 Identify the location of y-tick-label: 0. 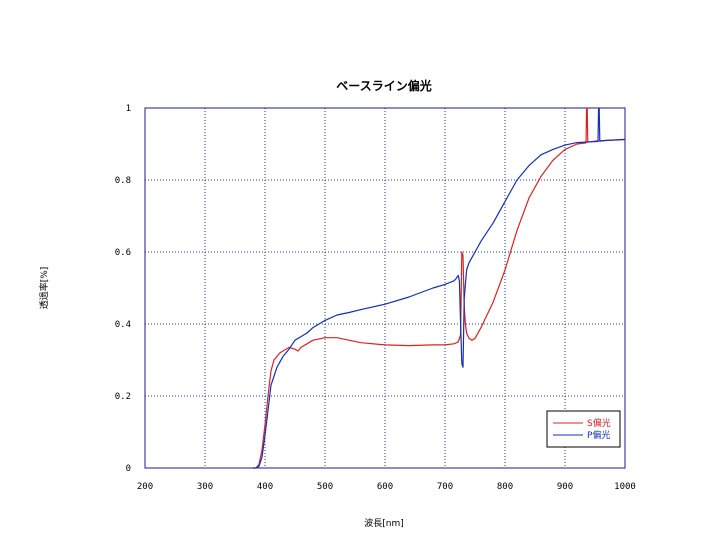
(128, 469).